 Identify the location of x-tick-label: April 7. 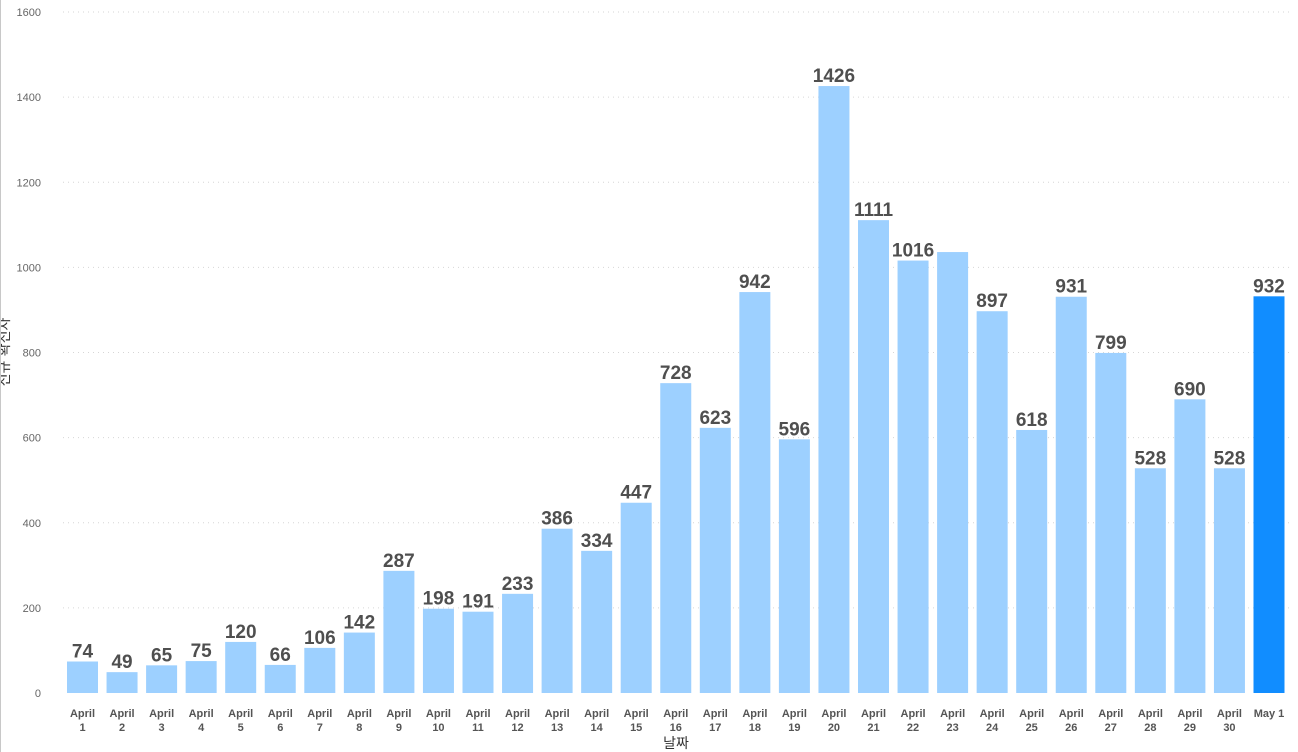
(319, 721).